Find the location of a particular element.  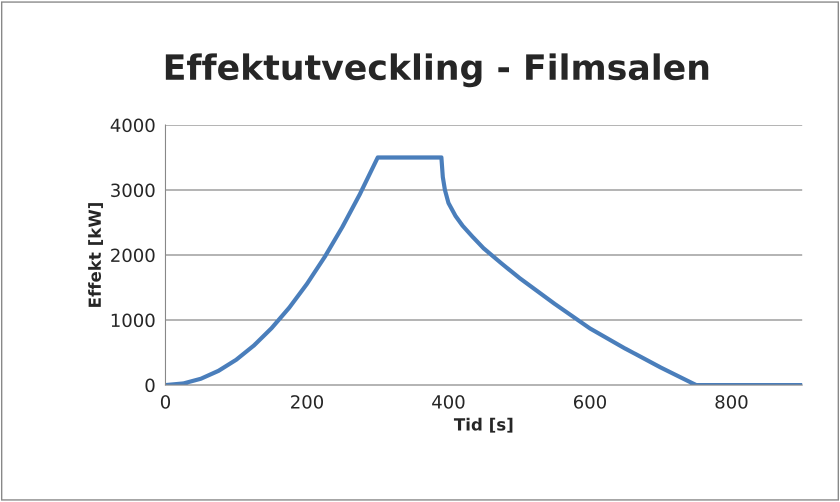

x-tick-label: 200 is located at coordinates (307, 402).